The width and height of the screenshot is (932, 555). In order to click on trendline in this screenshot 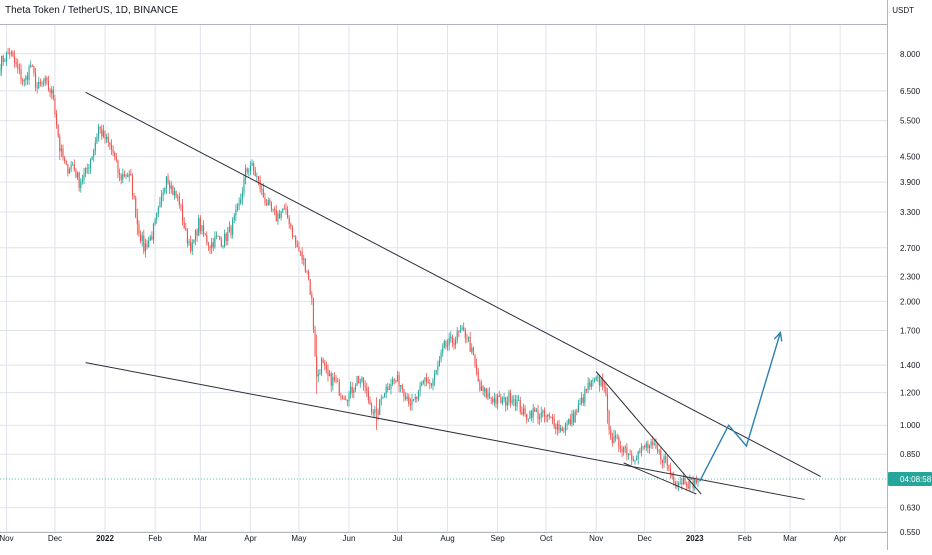, I will do `click(648, 433)`.